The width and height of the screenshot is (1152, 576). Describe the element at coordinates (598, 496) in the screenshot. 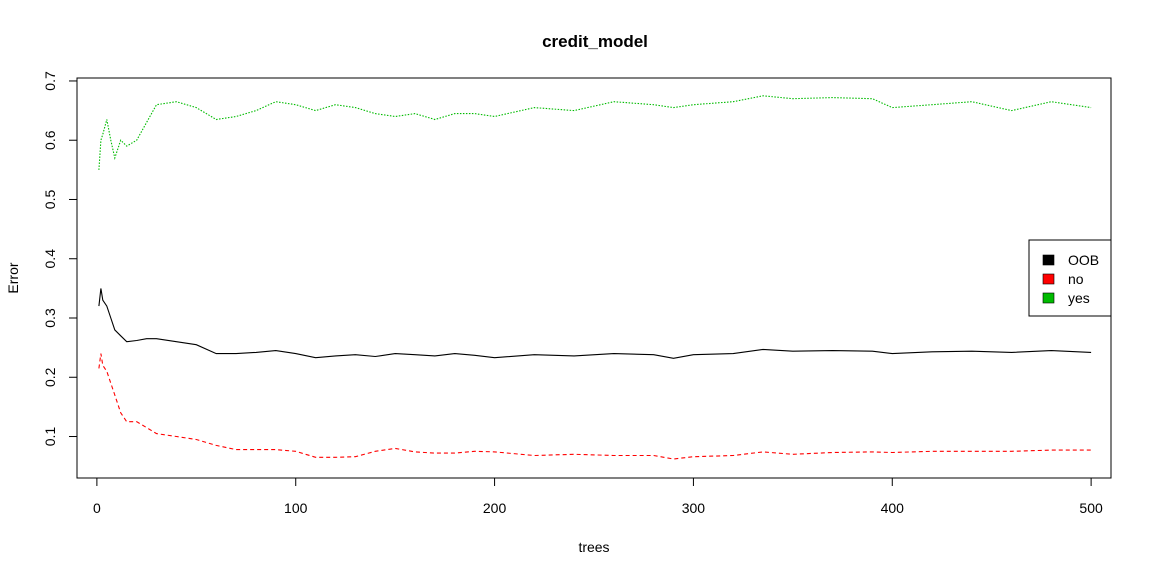

I see `x-axis: 0 100 200 300 400 500` at that location.